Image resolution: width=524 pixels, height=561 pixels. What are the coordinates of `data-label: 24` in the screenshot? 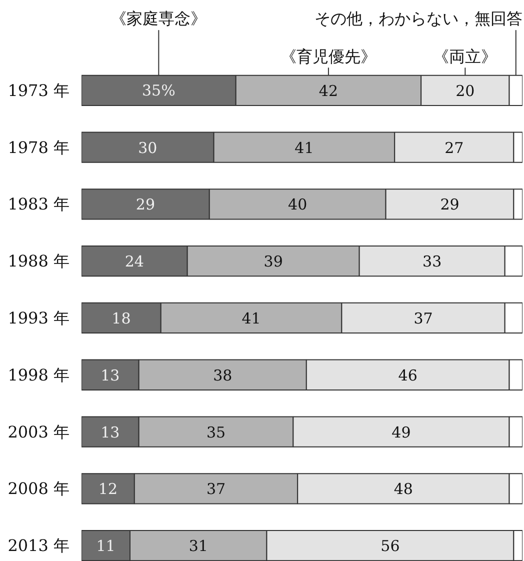 It's located at (134, 261).